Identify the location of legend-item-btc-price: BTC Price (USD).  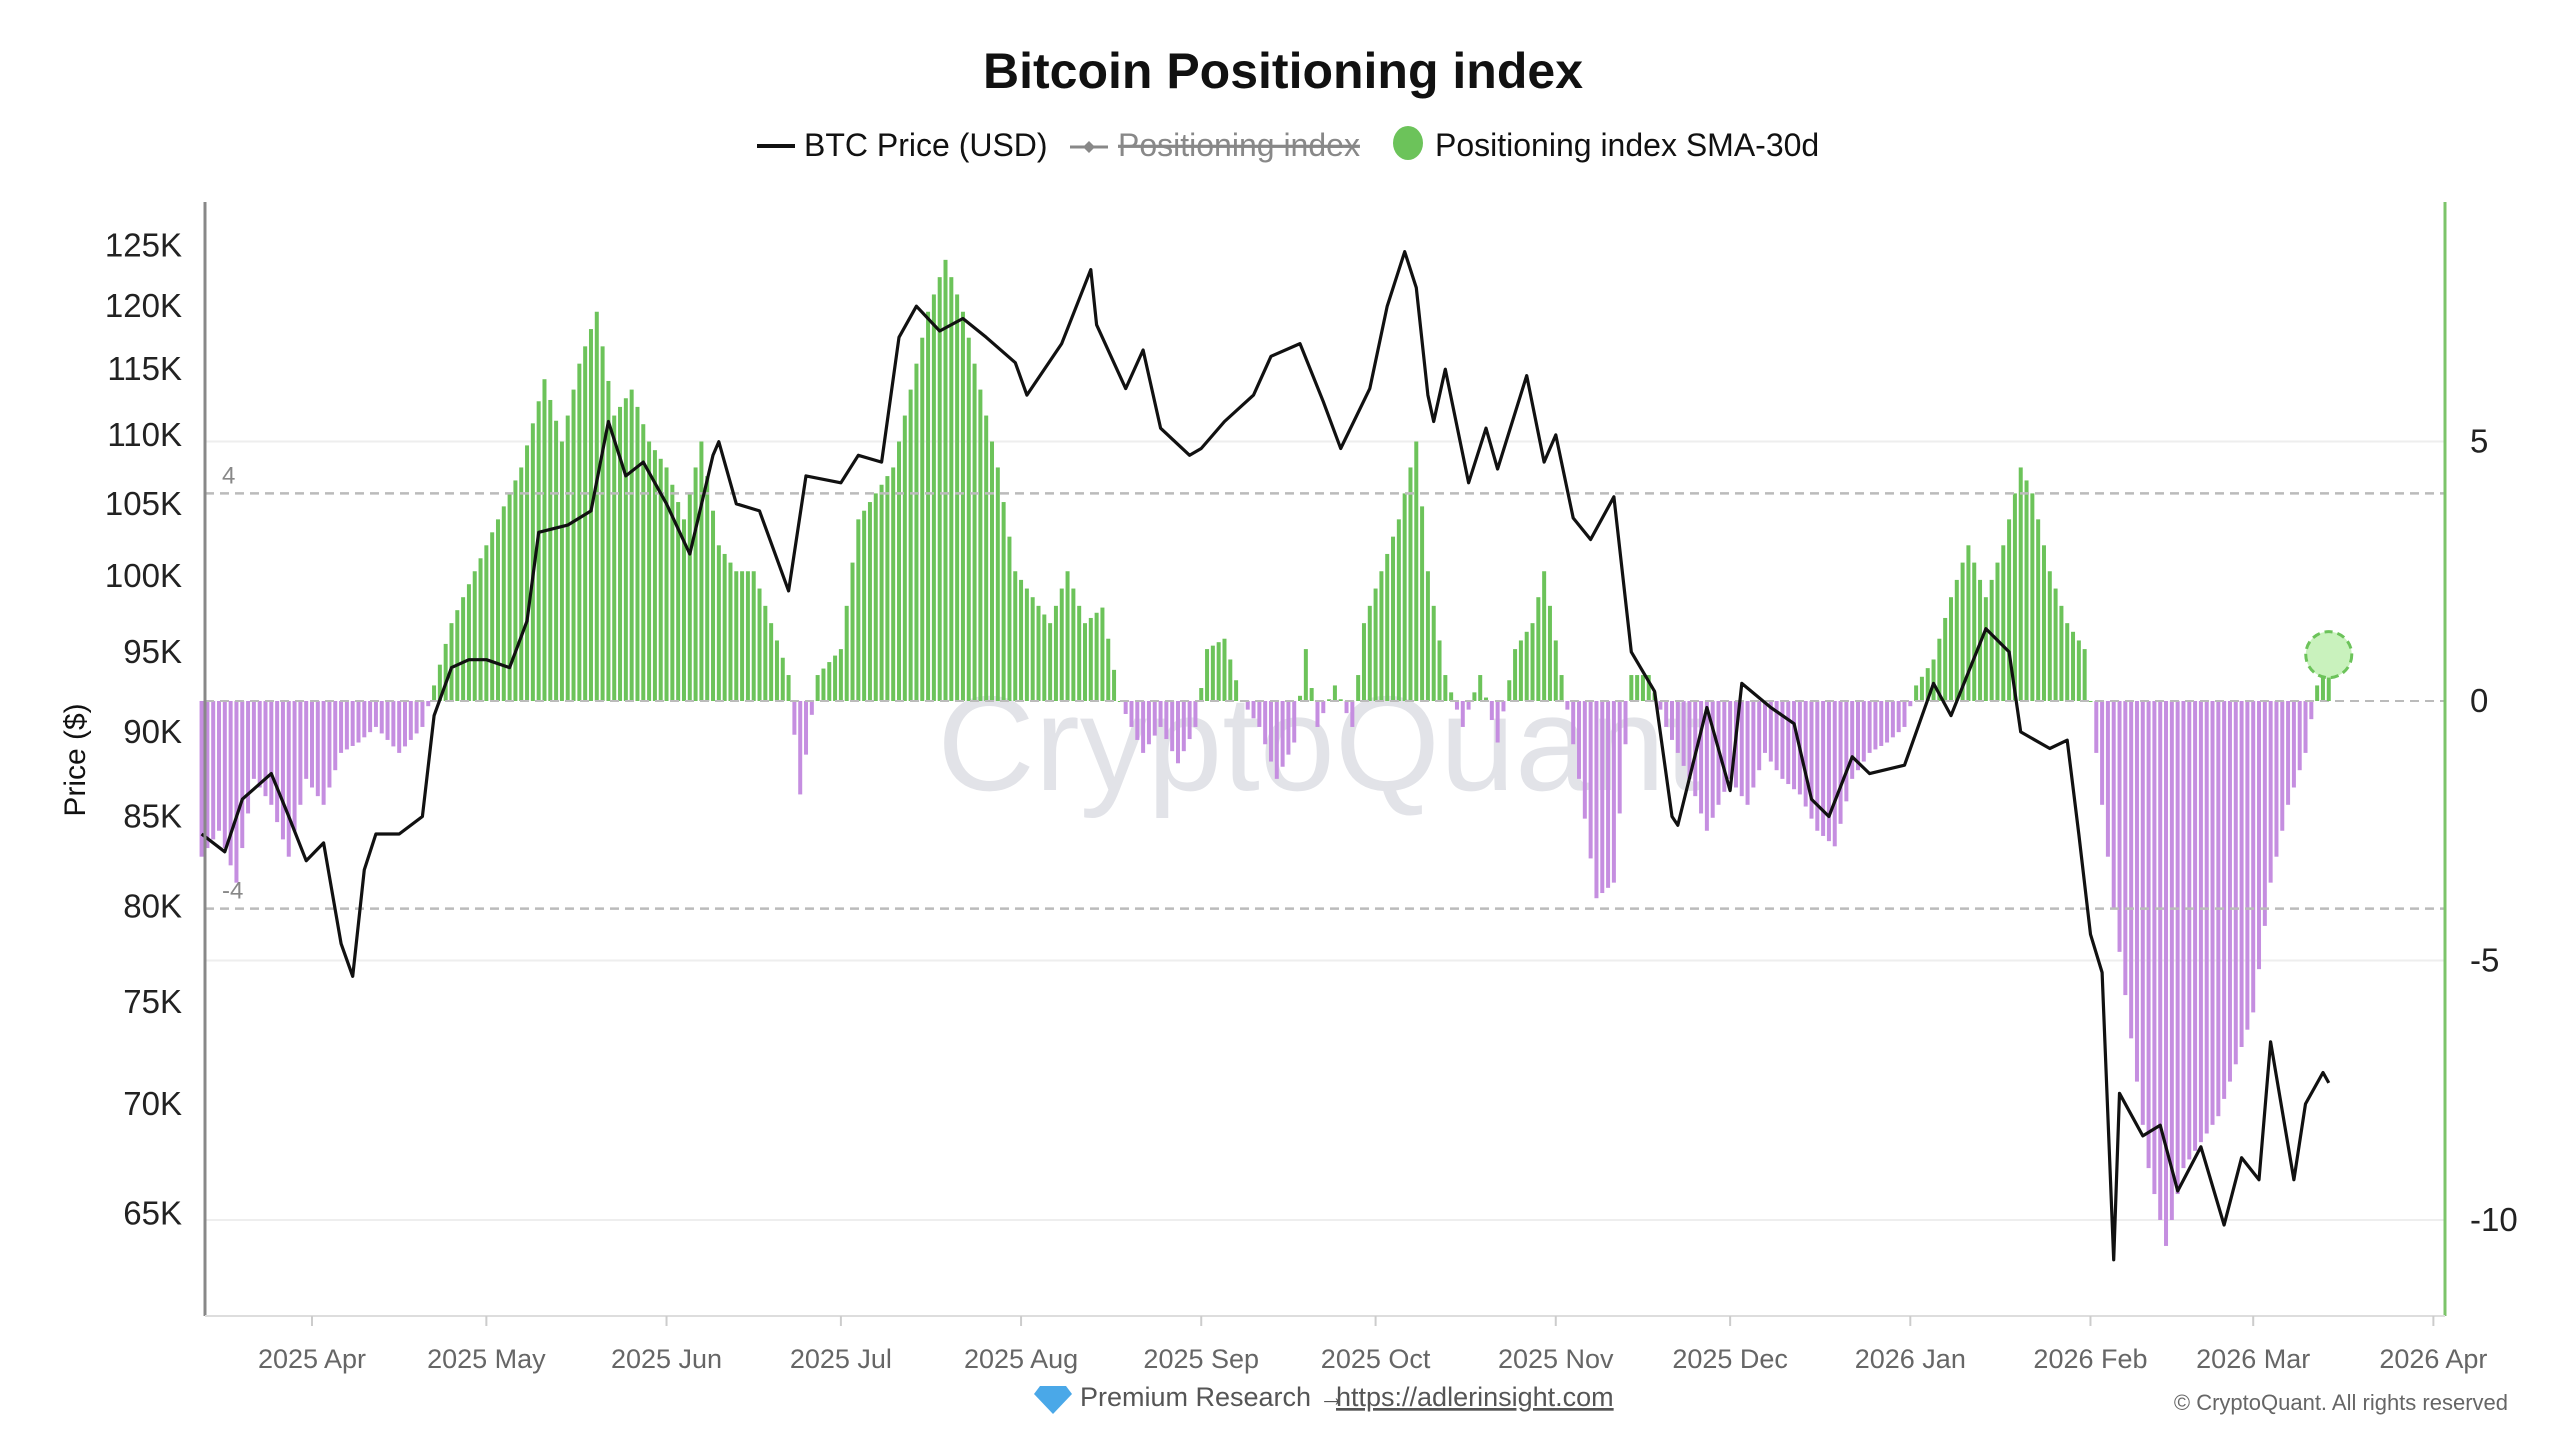
(902, 145).